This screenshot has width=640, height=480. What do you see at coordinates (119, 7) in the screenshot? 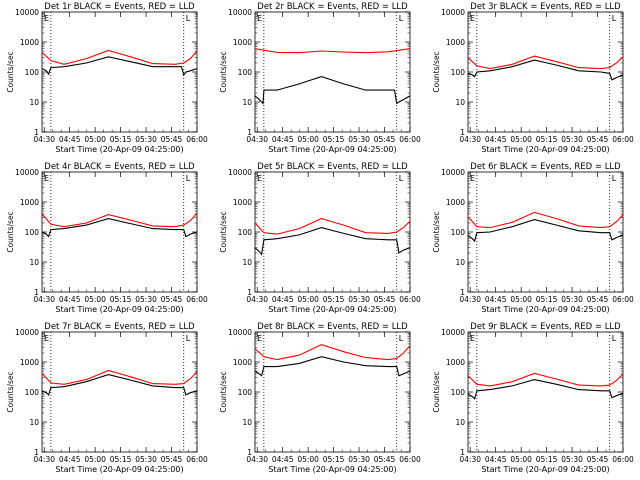
I see `panel-title: Det 1r BLACK = Events, RED = LLD` at bounding box center [119, 7].